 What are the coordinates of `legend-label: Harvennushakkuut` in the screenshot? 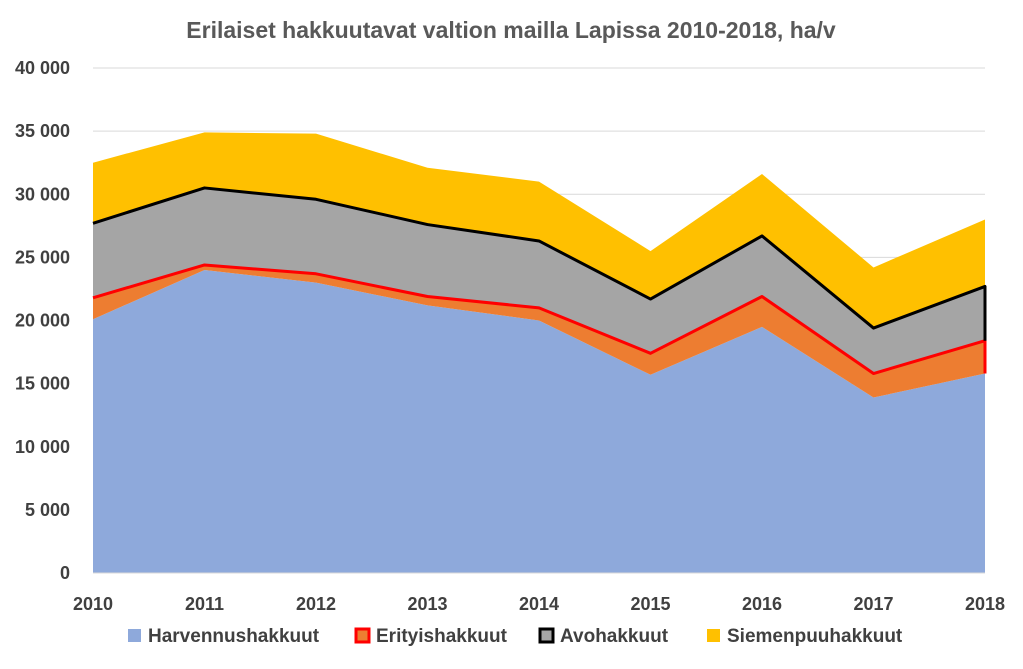 It's located at (234, 636).